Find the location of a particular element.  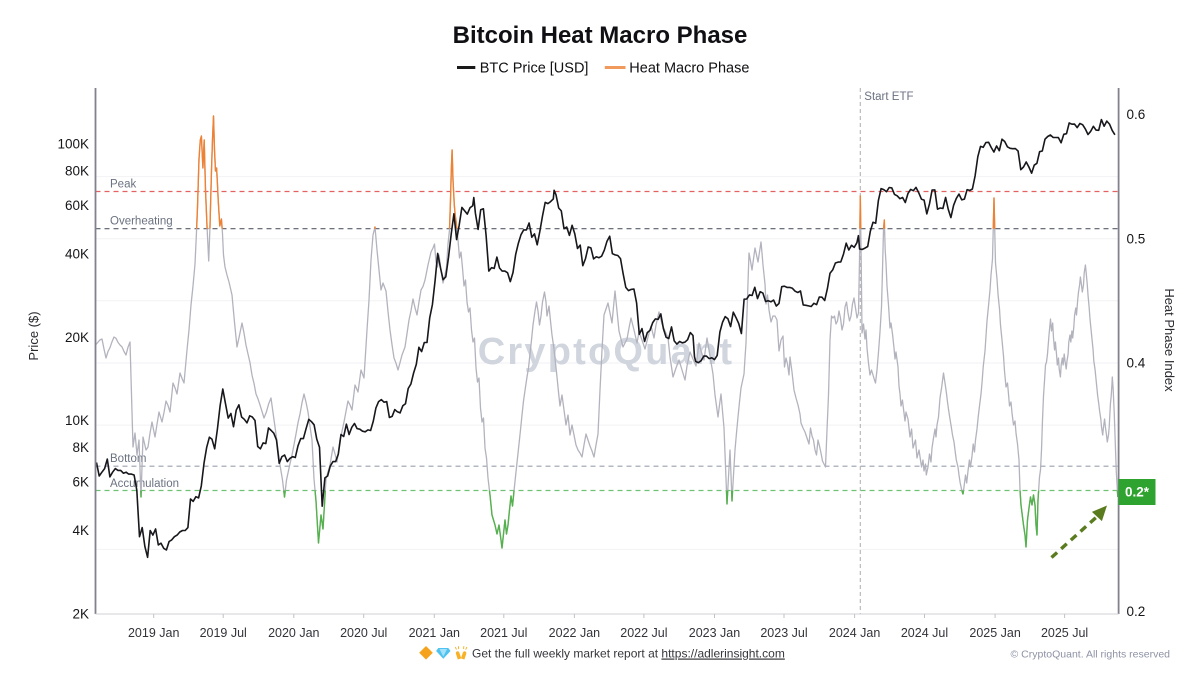

svg-text: 10K is located at coordinates (77, 420).